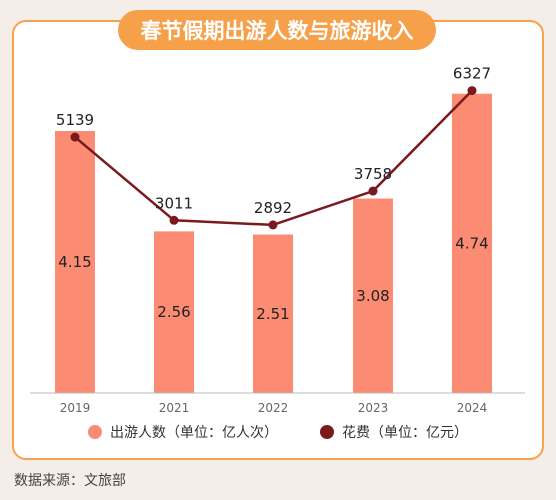  I want to click on x-tick-2021: 2021, so click(174, 408).